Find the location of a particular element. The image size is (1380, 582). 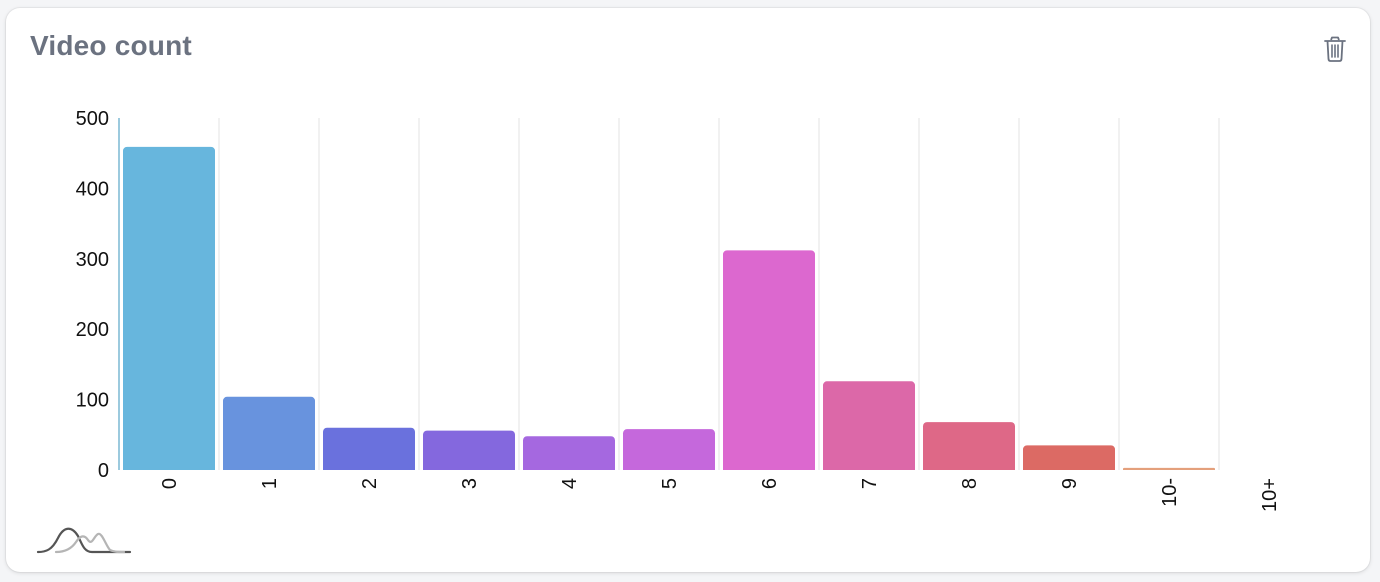

x-tick-label: 10- is located at coordinates (1170, 492).